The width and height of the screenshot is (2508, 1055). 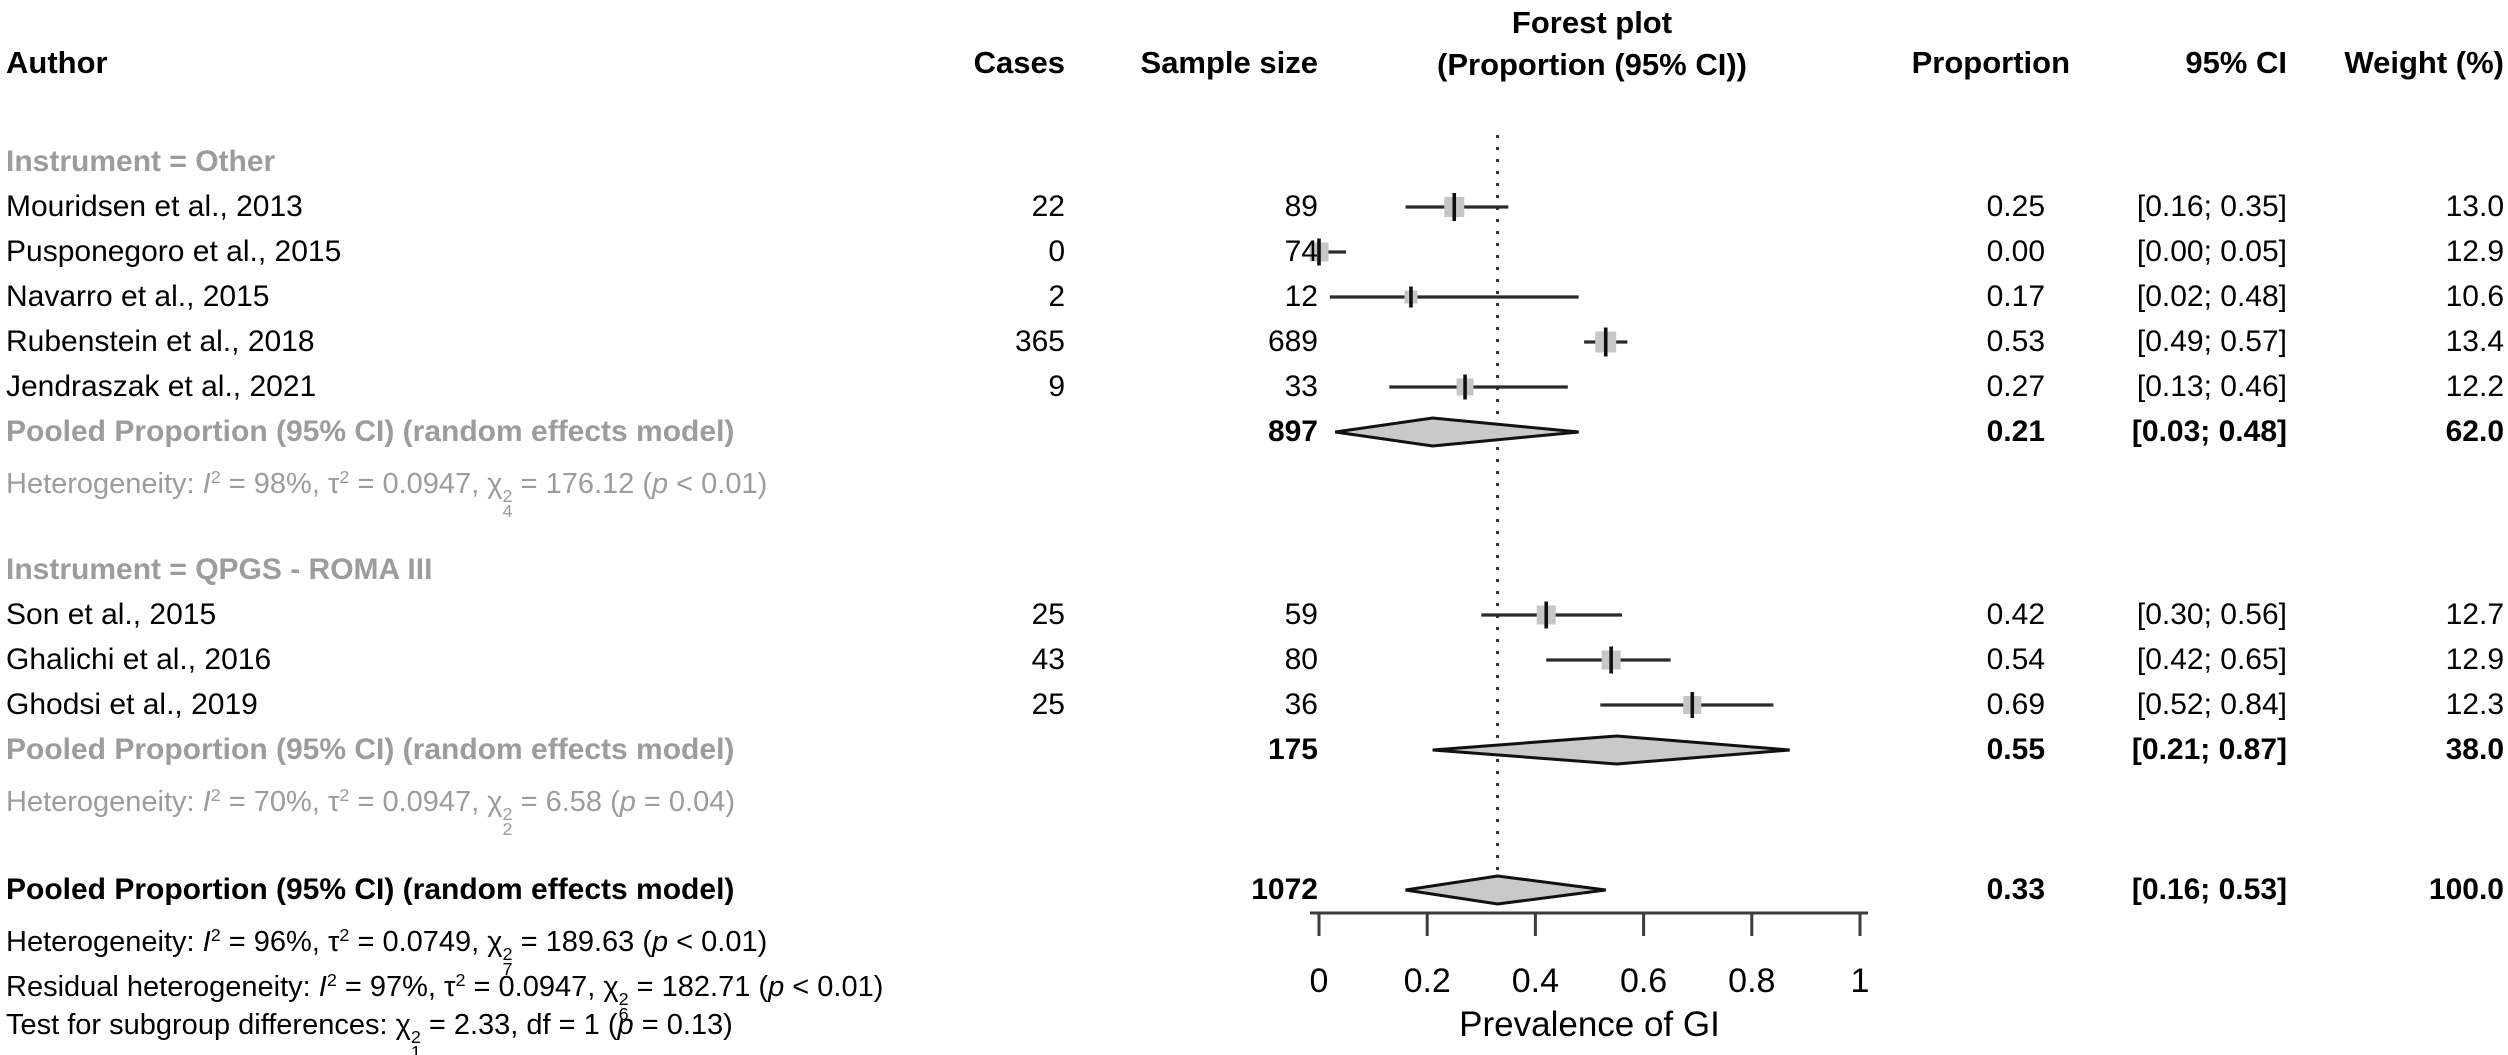 What do you see at coordinates (2211, 251) in the screenshot?
I see `study-ci-value: [0.00; 0.05]` at bounding box center [2211, 251].